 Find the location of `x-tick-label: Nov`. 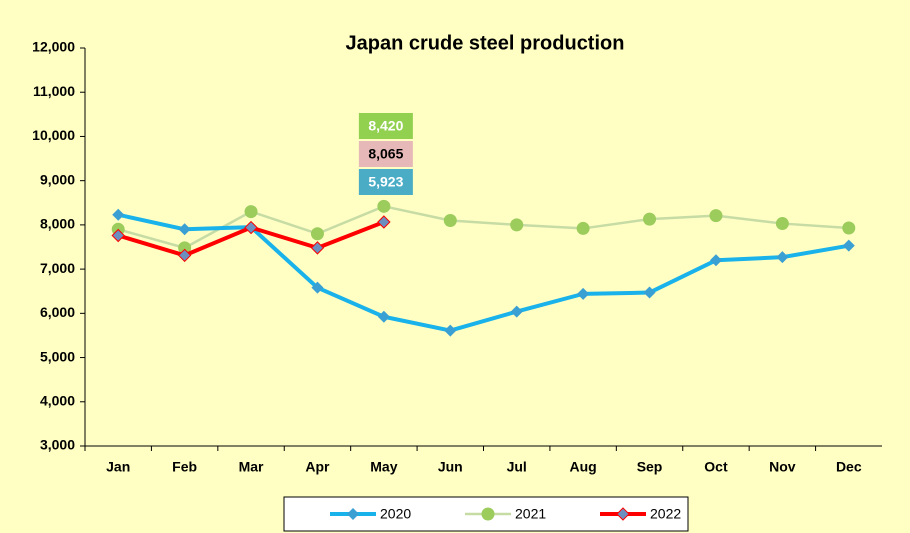

x-tick-label: Nov is located at coordinates (782, 467).